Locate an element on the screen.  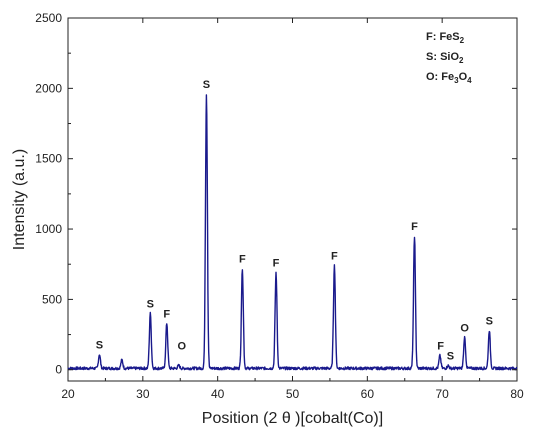
y-tick-label: 2500 is located at coordinates (48, 18).